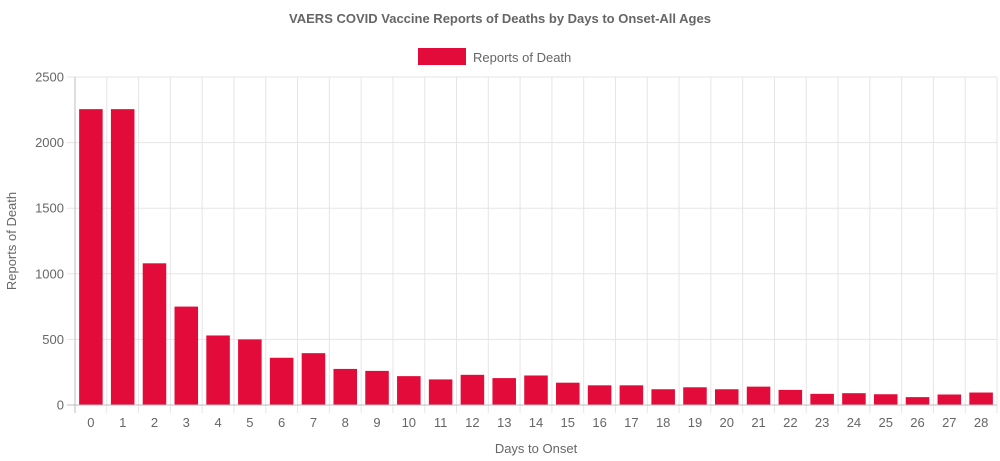  Describe the element at coordinates (631, 422) in the screenshot. I see `x-tick-label: 17` at that location.